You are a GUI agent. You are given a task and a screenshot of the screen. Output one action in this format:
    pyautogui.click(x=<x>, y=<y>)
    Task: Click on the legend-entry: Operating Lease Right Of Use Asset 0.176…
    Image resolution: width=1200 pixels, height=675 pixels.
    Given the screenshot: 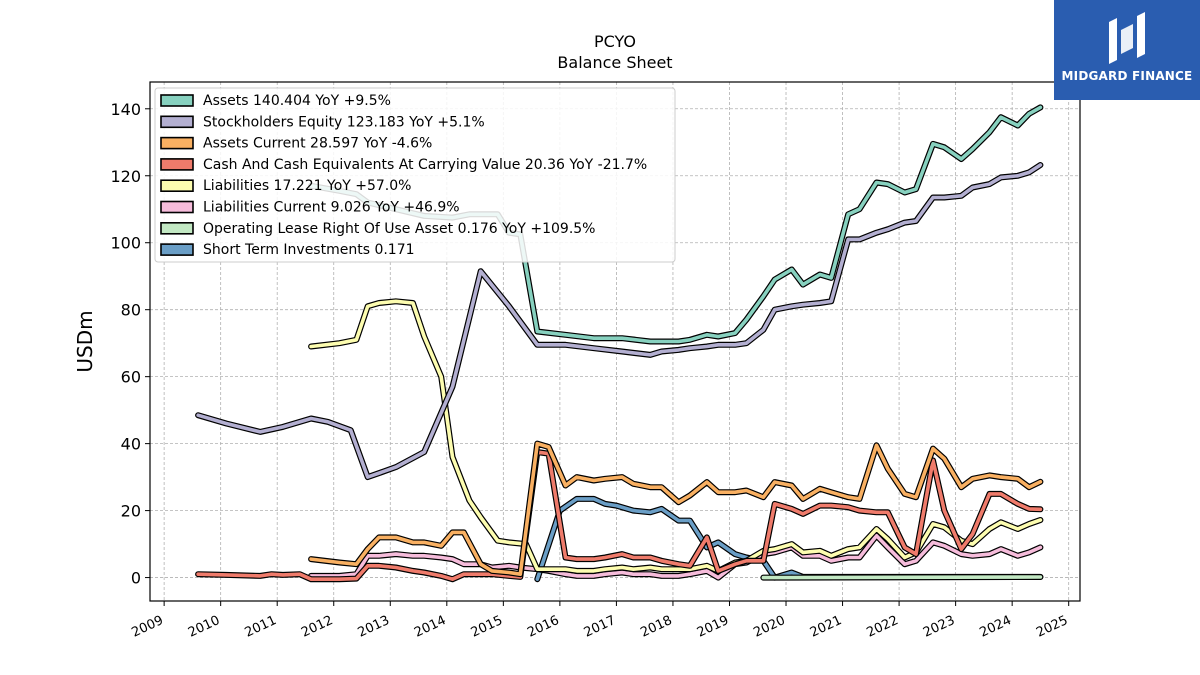 What is the action you would take?
    pyautogui.click(x=399, y=229)
    